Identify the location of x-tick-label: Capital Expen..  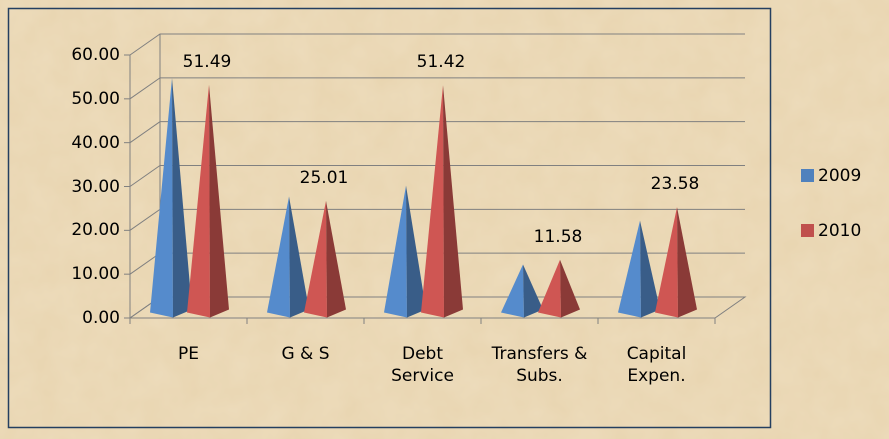
(656, 365).